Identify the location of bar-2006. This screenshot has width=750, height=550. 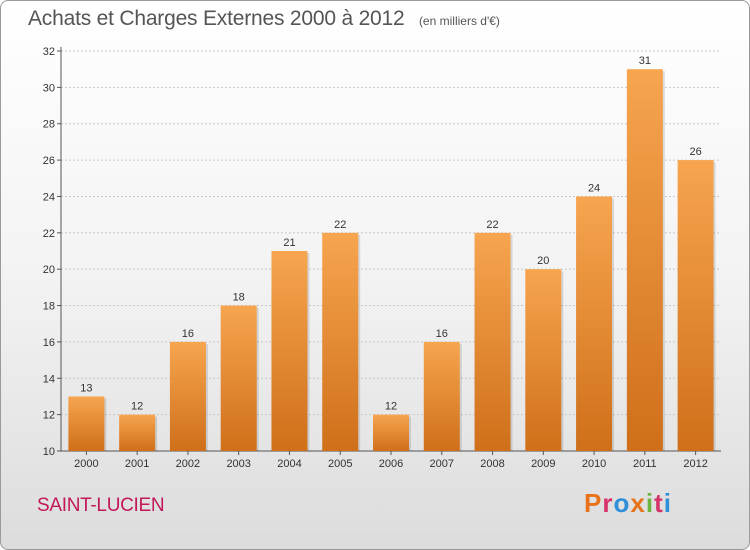
(391, 432).